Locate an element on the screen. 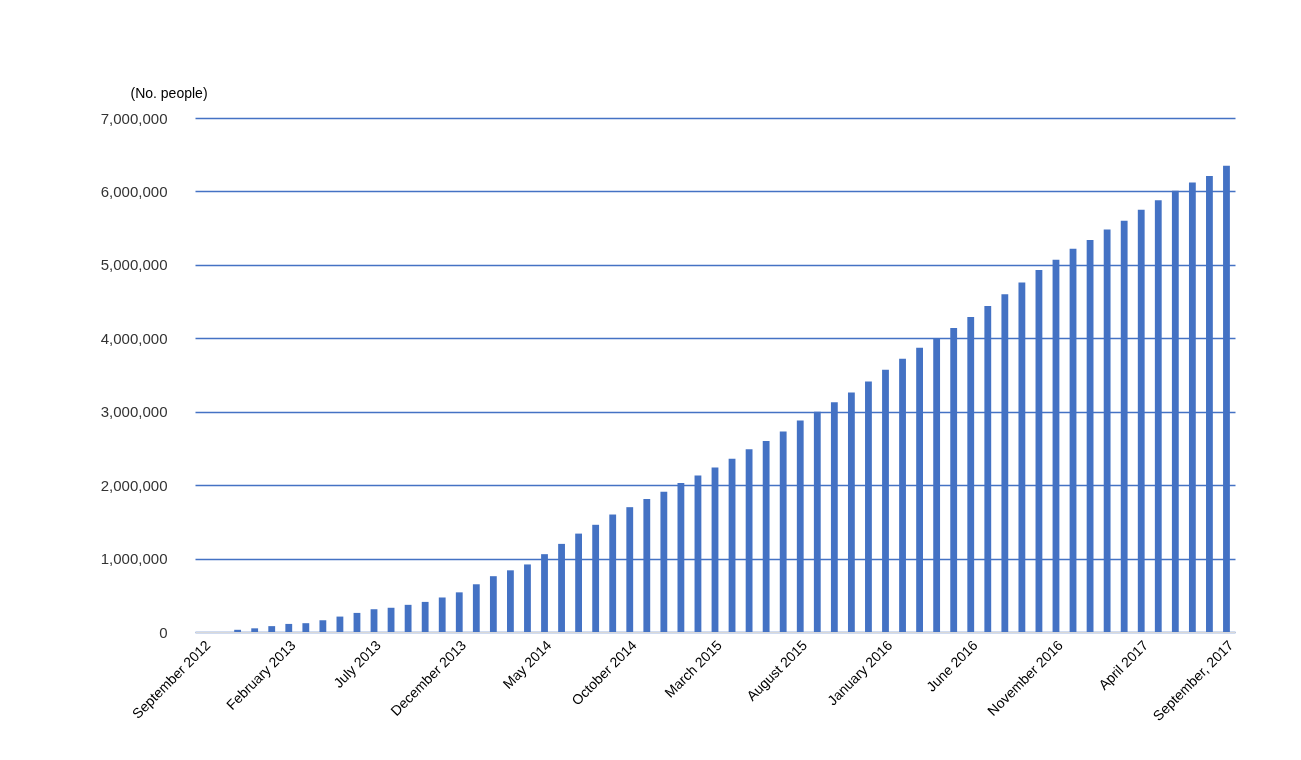  y-tick-label: 3,000,000 is located at coordinates (134, 412).